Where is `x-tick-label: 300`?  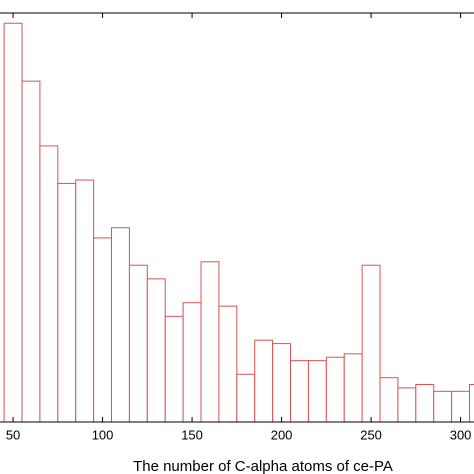
x-tick-label: 300 is located at coordinates (461, 434).